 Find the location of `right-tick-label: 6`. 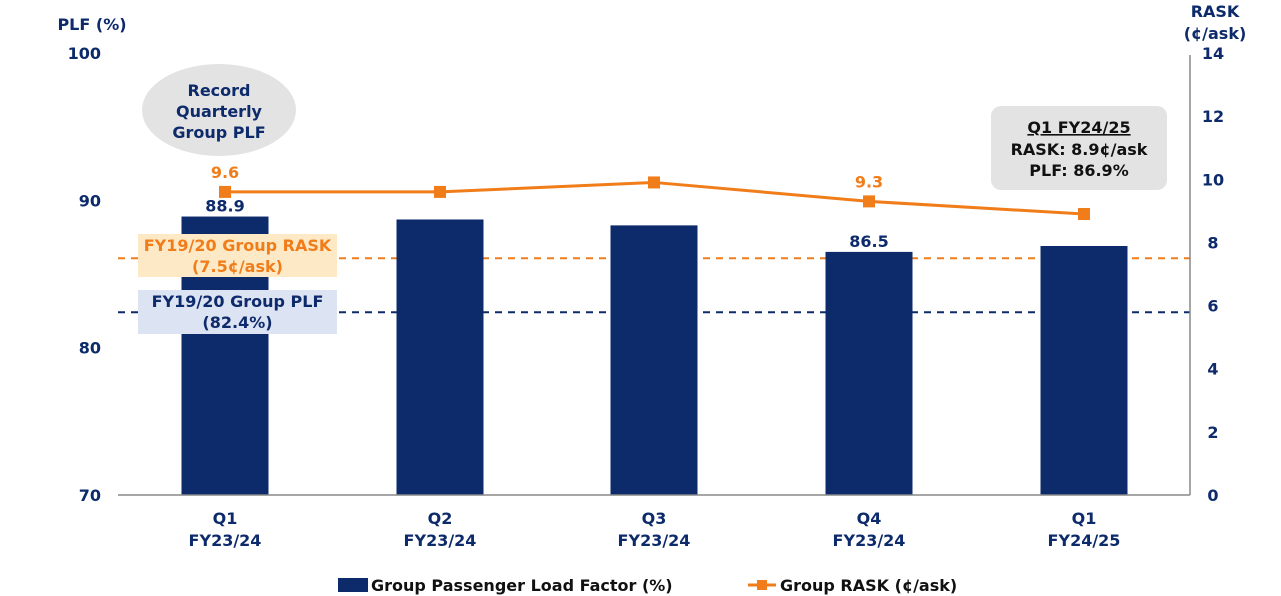

right-tick-label: 6 is located at coordinates (1212, 306).